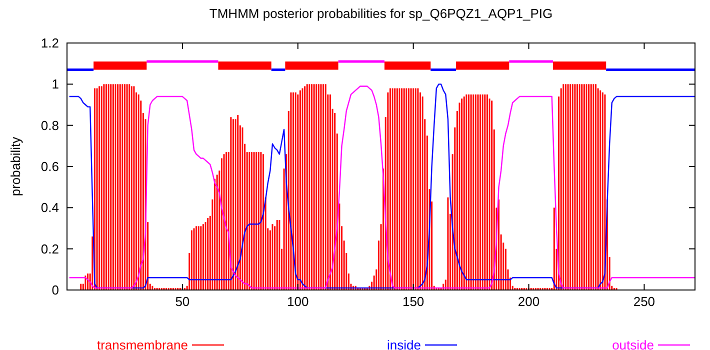 The height and width of the screenshot is (350, 710). Describe the element at coordinates (142, 344) in the screenshot. I see `legend-label: transmembrane` at that location.